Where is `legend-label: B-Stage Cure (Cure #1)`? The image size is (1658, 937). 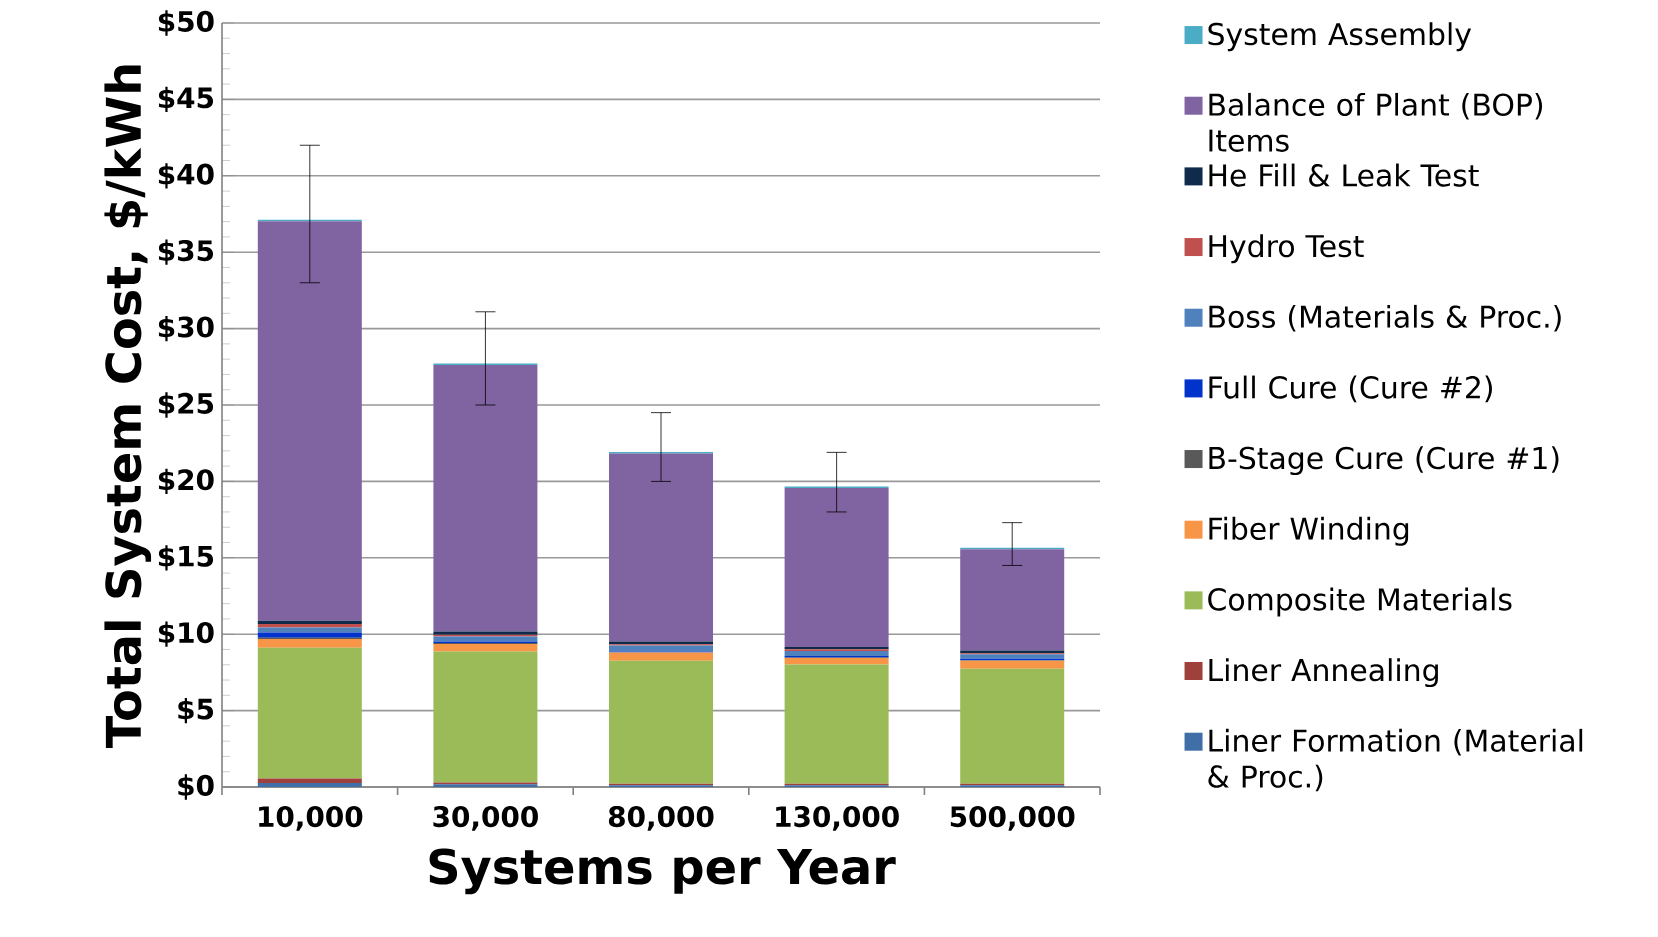
legend-label: B-Stage Cure (Cure #1) is located at coordinates (1384, 461).